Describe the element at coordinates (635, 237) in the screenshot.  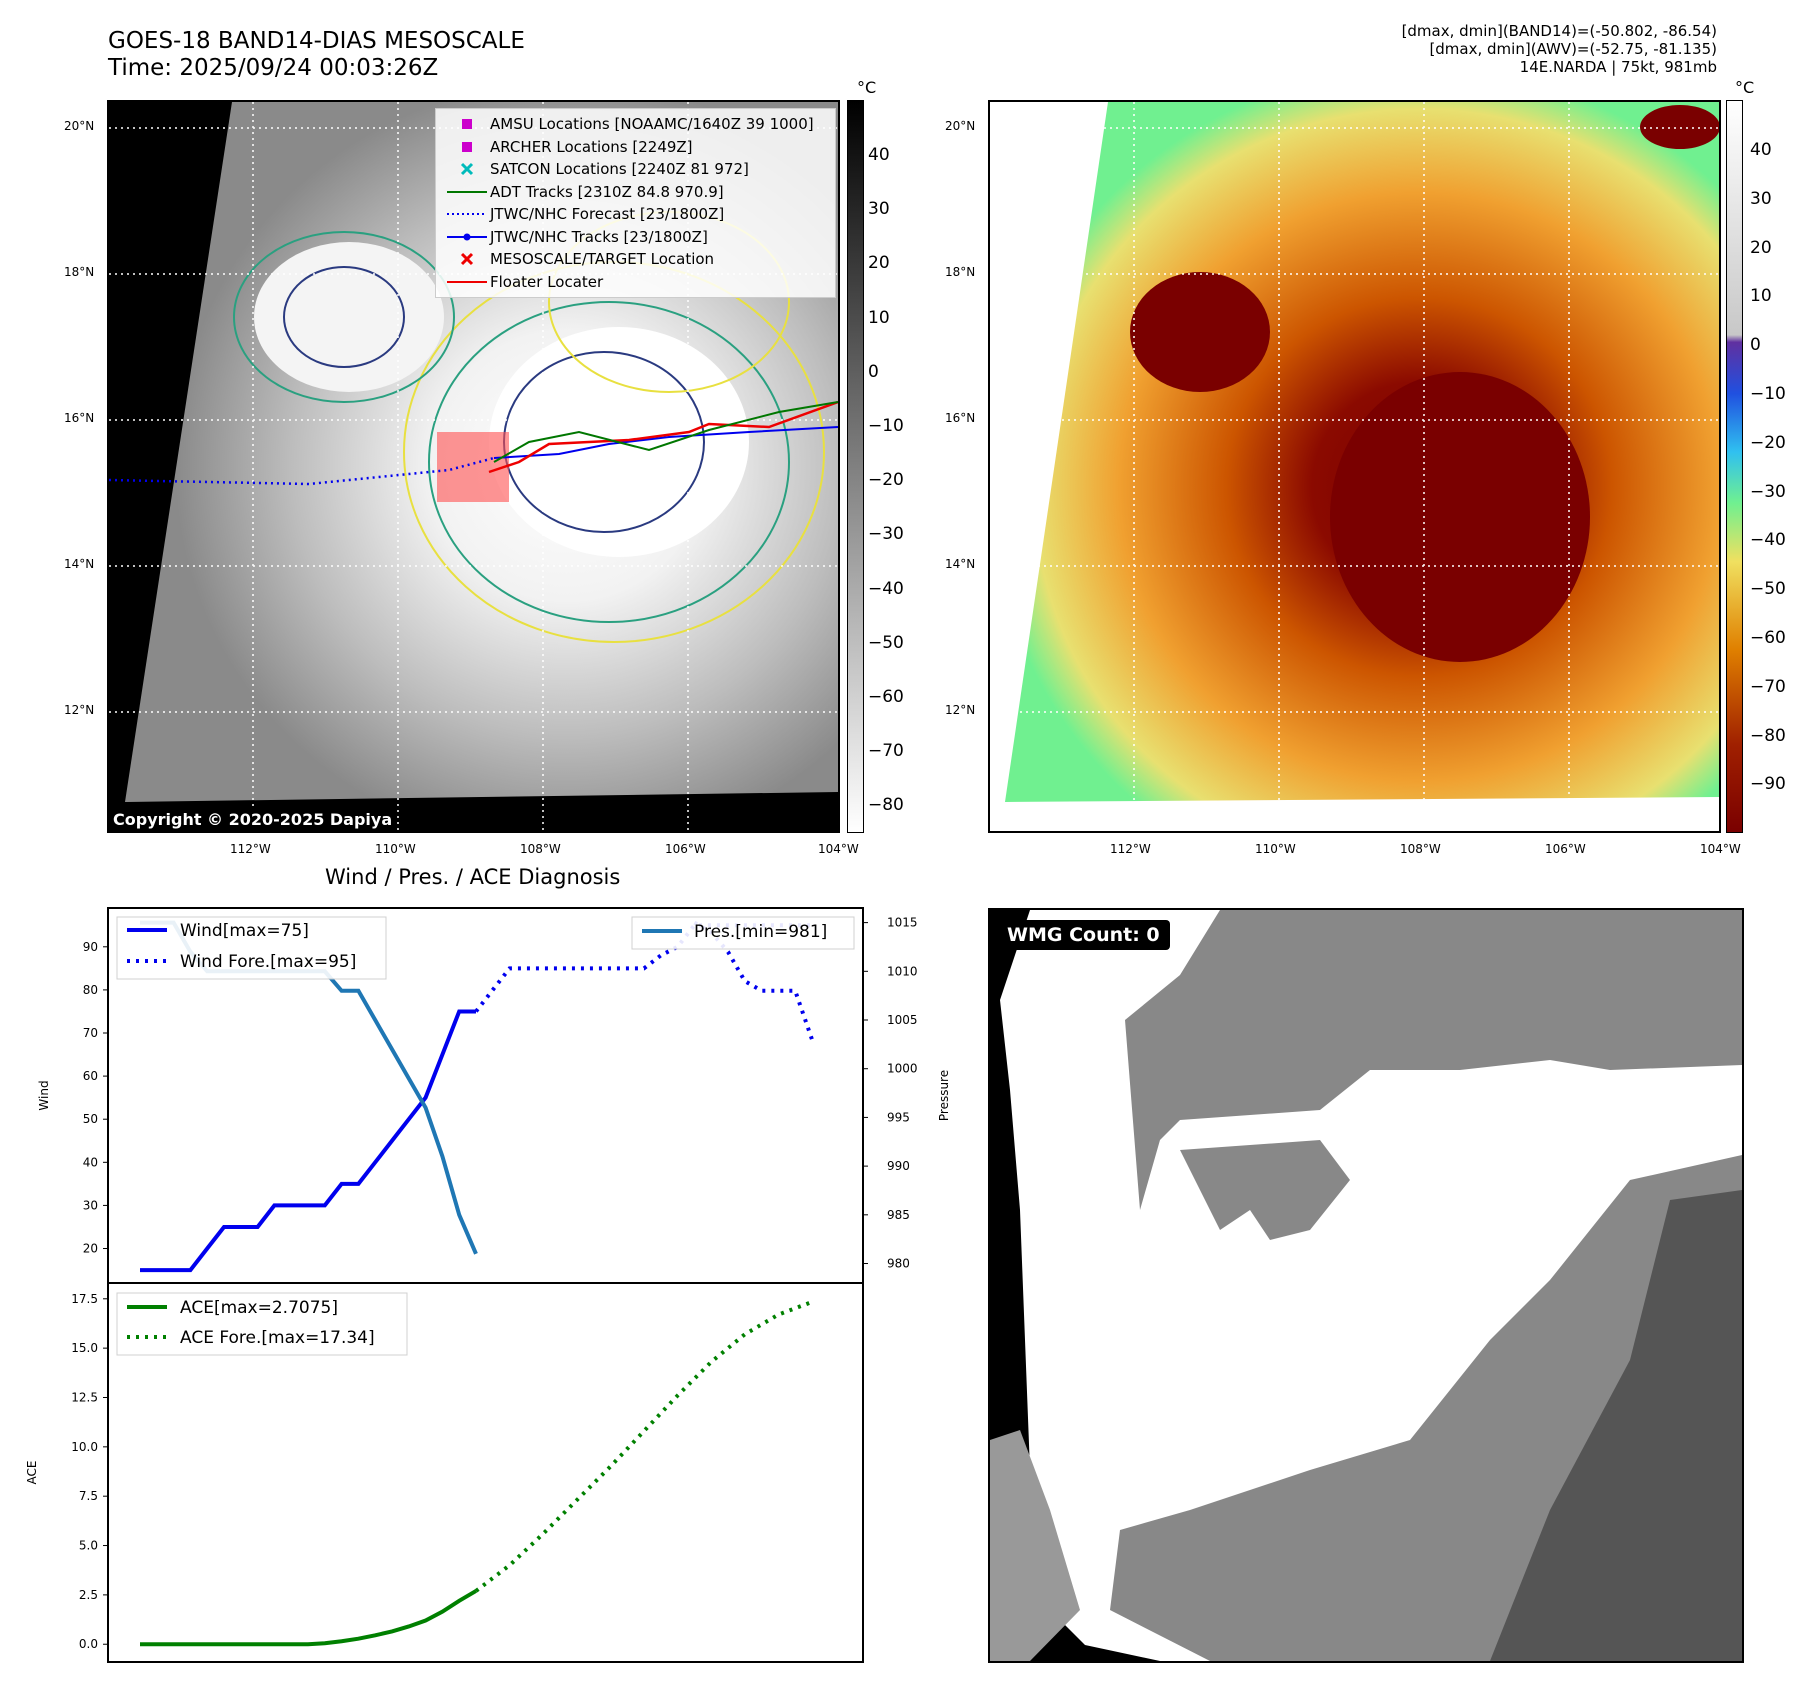
I see `legend-item-tracks: JTWC/NHC Tracks [23/1800Z]` at that location.